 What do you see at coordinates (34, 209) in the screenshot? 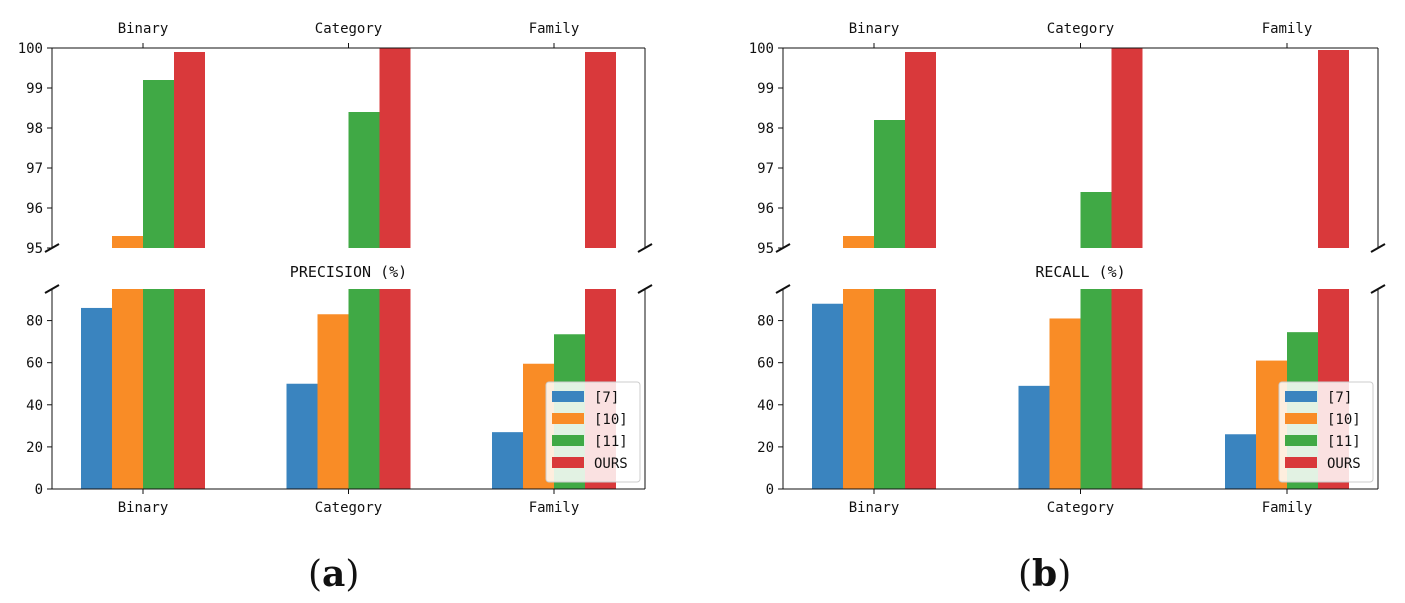
I see `precision-upper-ytick-96: 96` at bounding box center [34, 209].